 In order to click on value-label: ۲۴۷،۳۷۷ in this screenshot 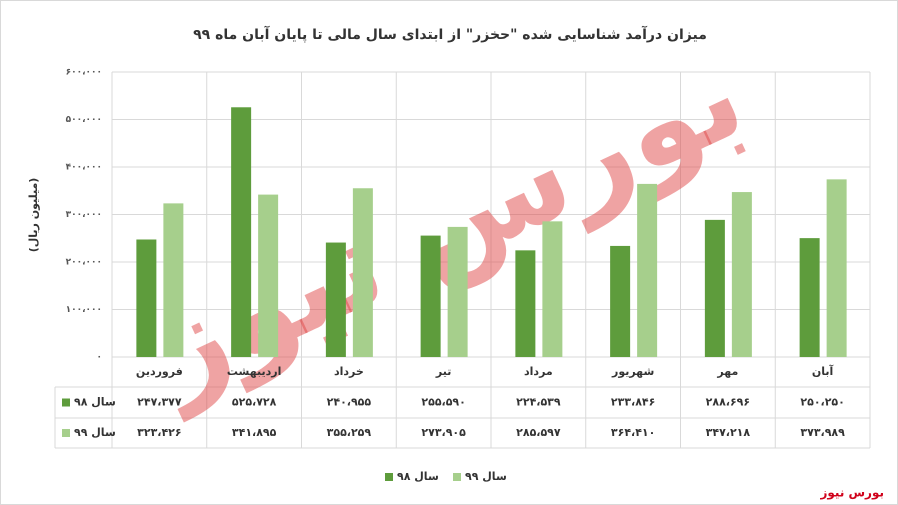, I will do `click(159, 402)`.